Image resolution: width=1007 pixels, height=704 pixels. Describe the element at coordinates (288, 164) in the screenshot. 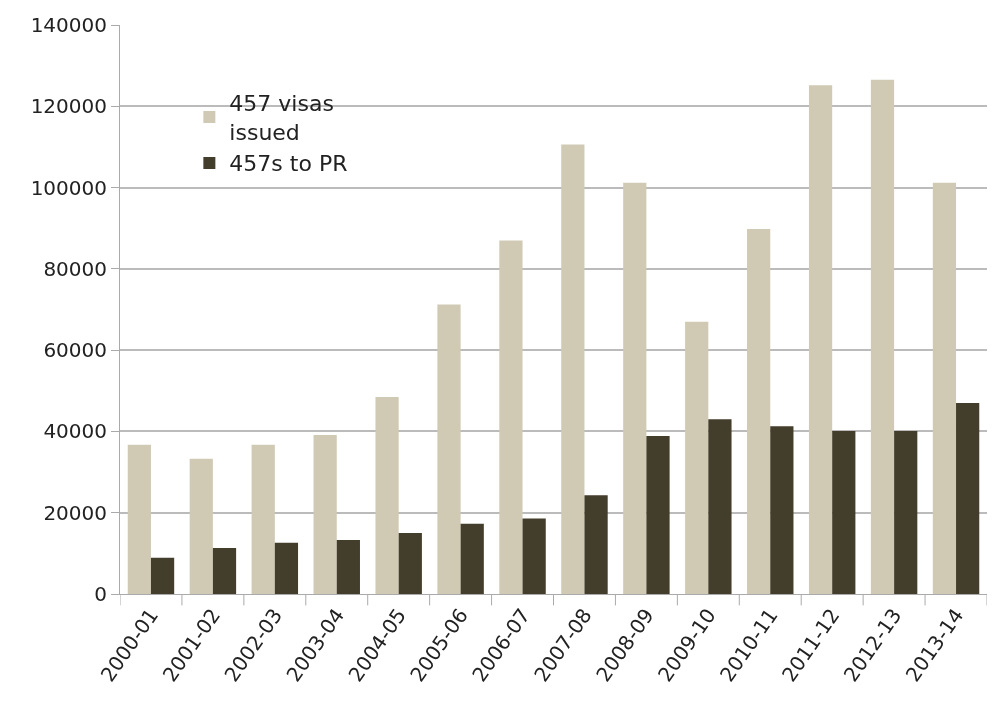

I see `legend-label: 457s to PR` at that location.